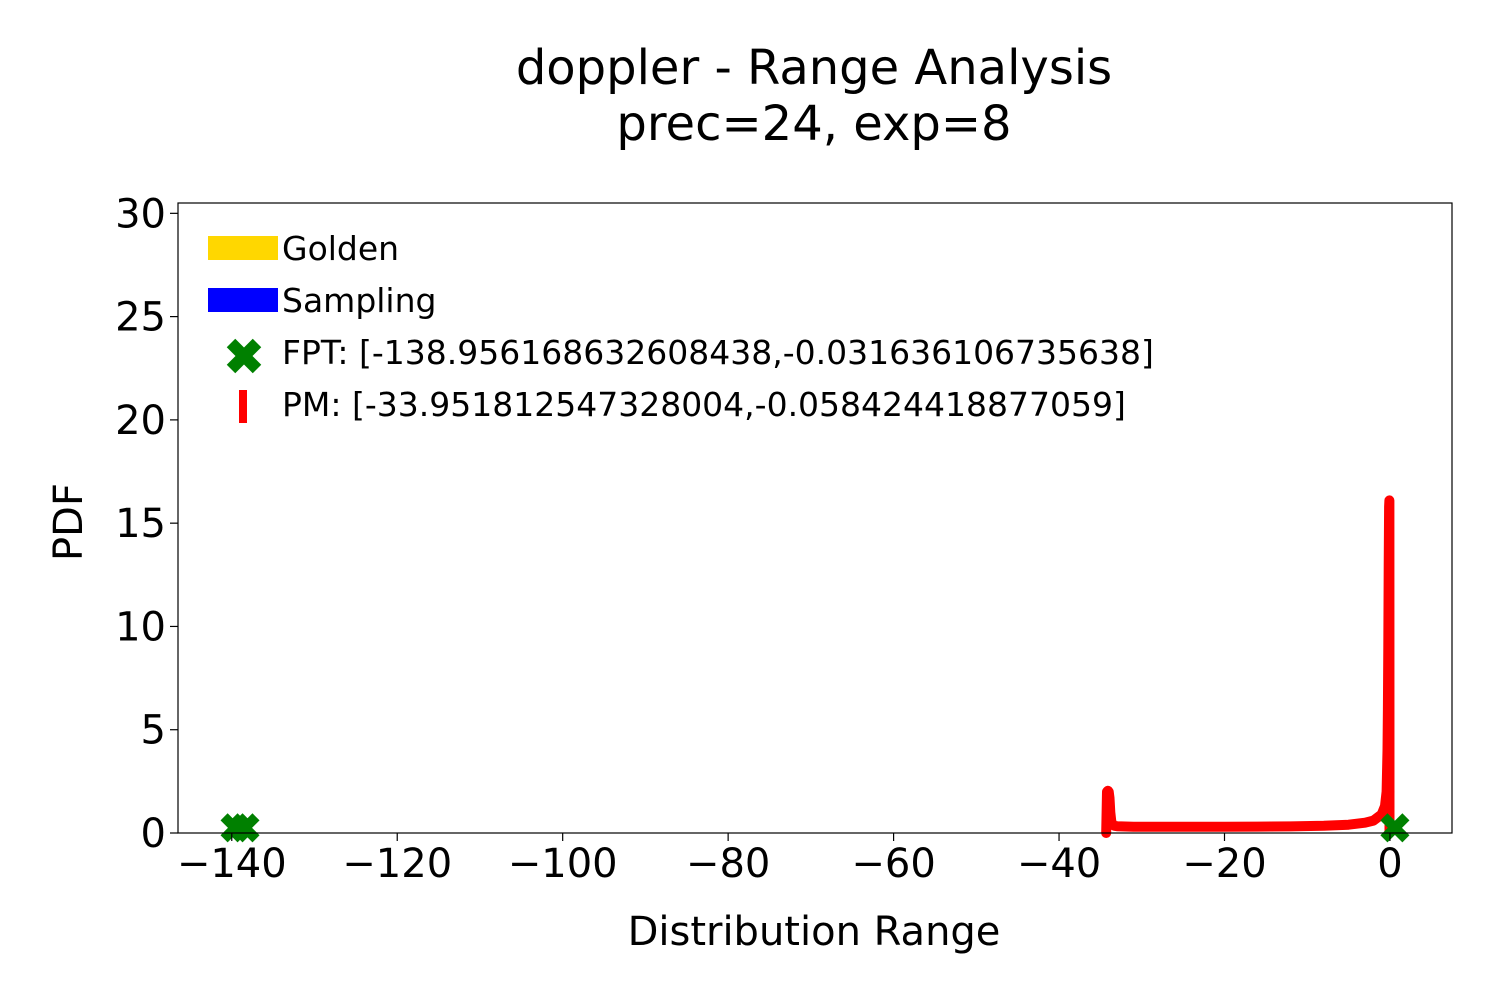 The width and height of the screenshot is (1500, 1000). I want to click on chart-title-line1: doppler - Range Analysis, so click(814, 68).